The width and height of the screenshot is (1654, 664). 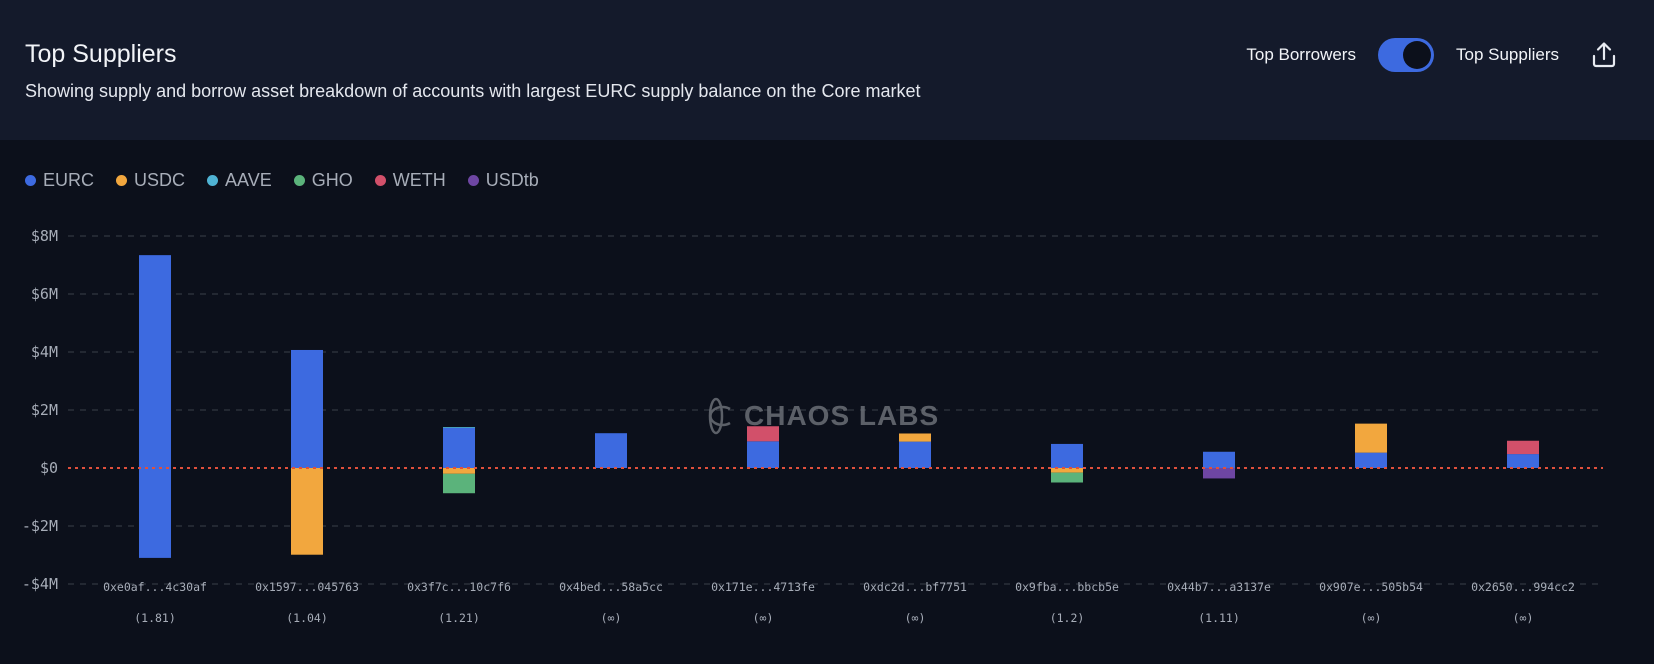 What do you see at coordinates (282, 180) in the screenshot?
I see `chart-legend: EURC USDC AAVE GHO WETH USDtb` at bounding box center [282, 180].